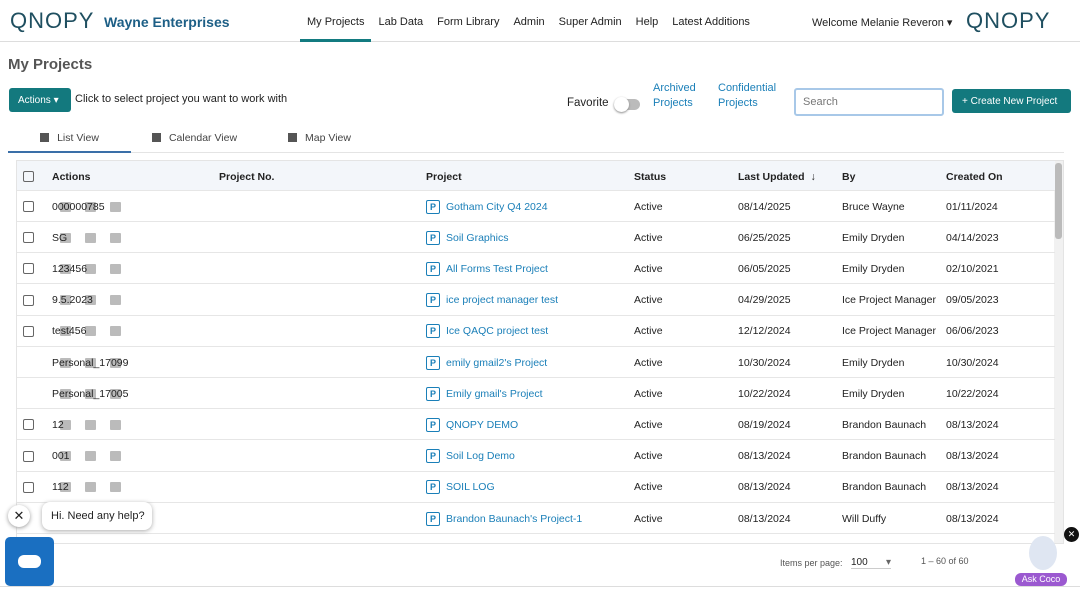 This screenshot has height=608, width=1080. What do you see at coordinates (502, 300) in the screenshot?
I see `project-link: ice project manager test` at bounding box center [502, 300].